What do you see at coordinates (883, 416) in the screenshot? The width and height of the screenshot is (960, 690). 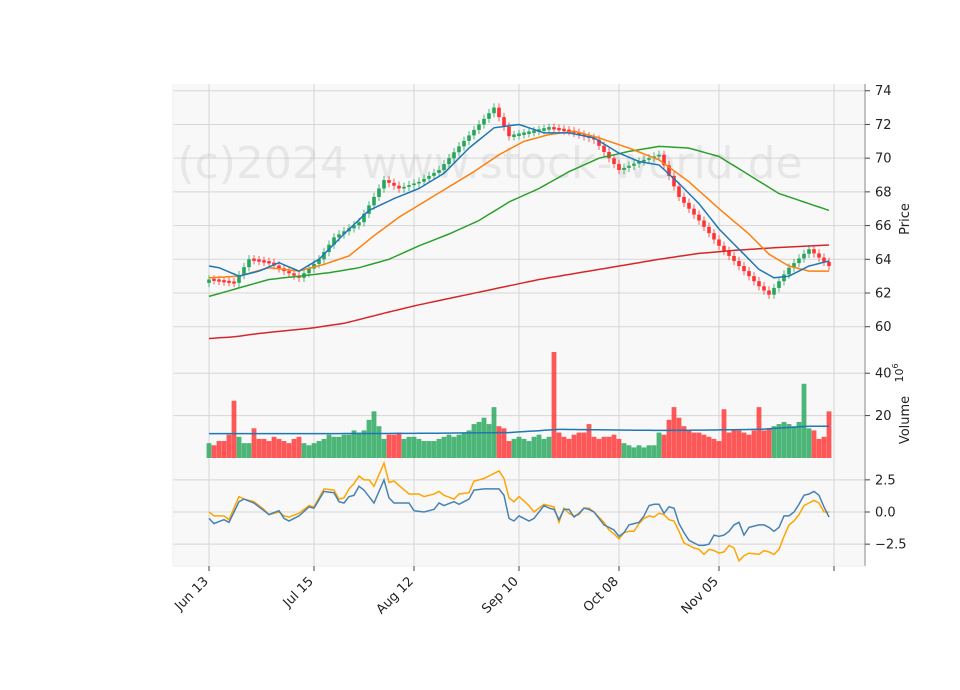 I see `volume-tick-label: 20` at bounding box center [883, 416].